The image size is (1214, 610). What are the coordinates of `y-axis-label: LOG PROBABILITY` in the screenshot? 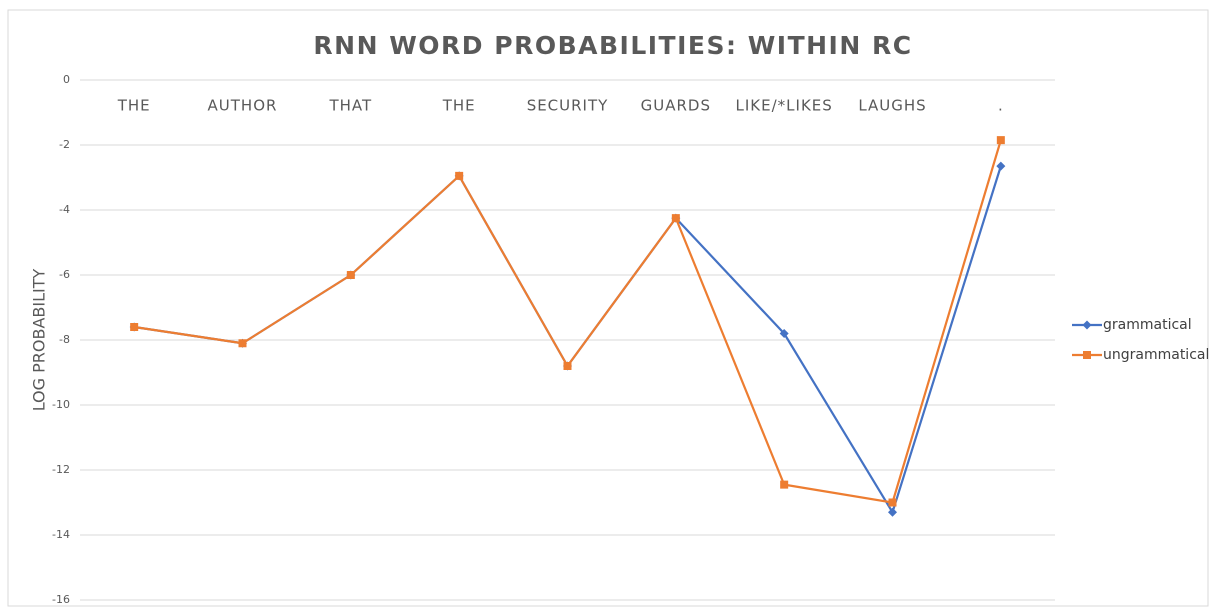 It's located at (39, 339).